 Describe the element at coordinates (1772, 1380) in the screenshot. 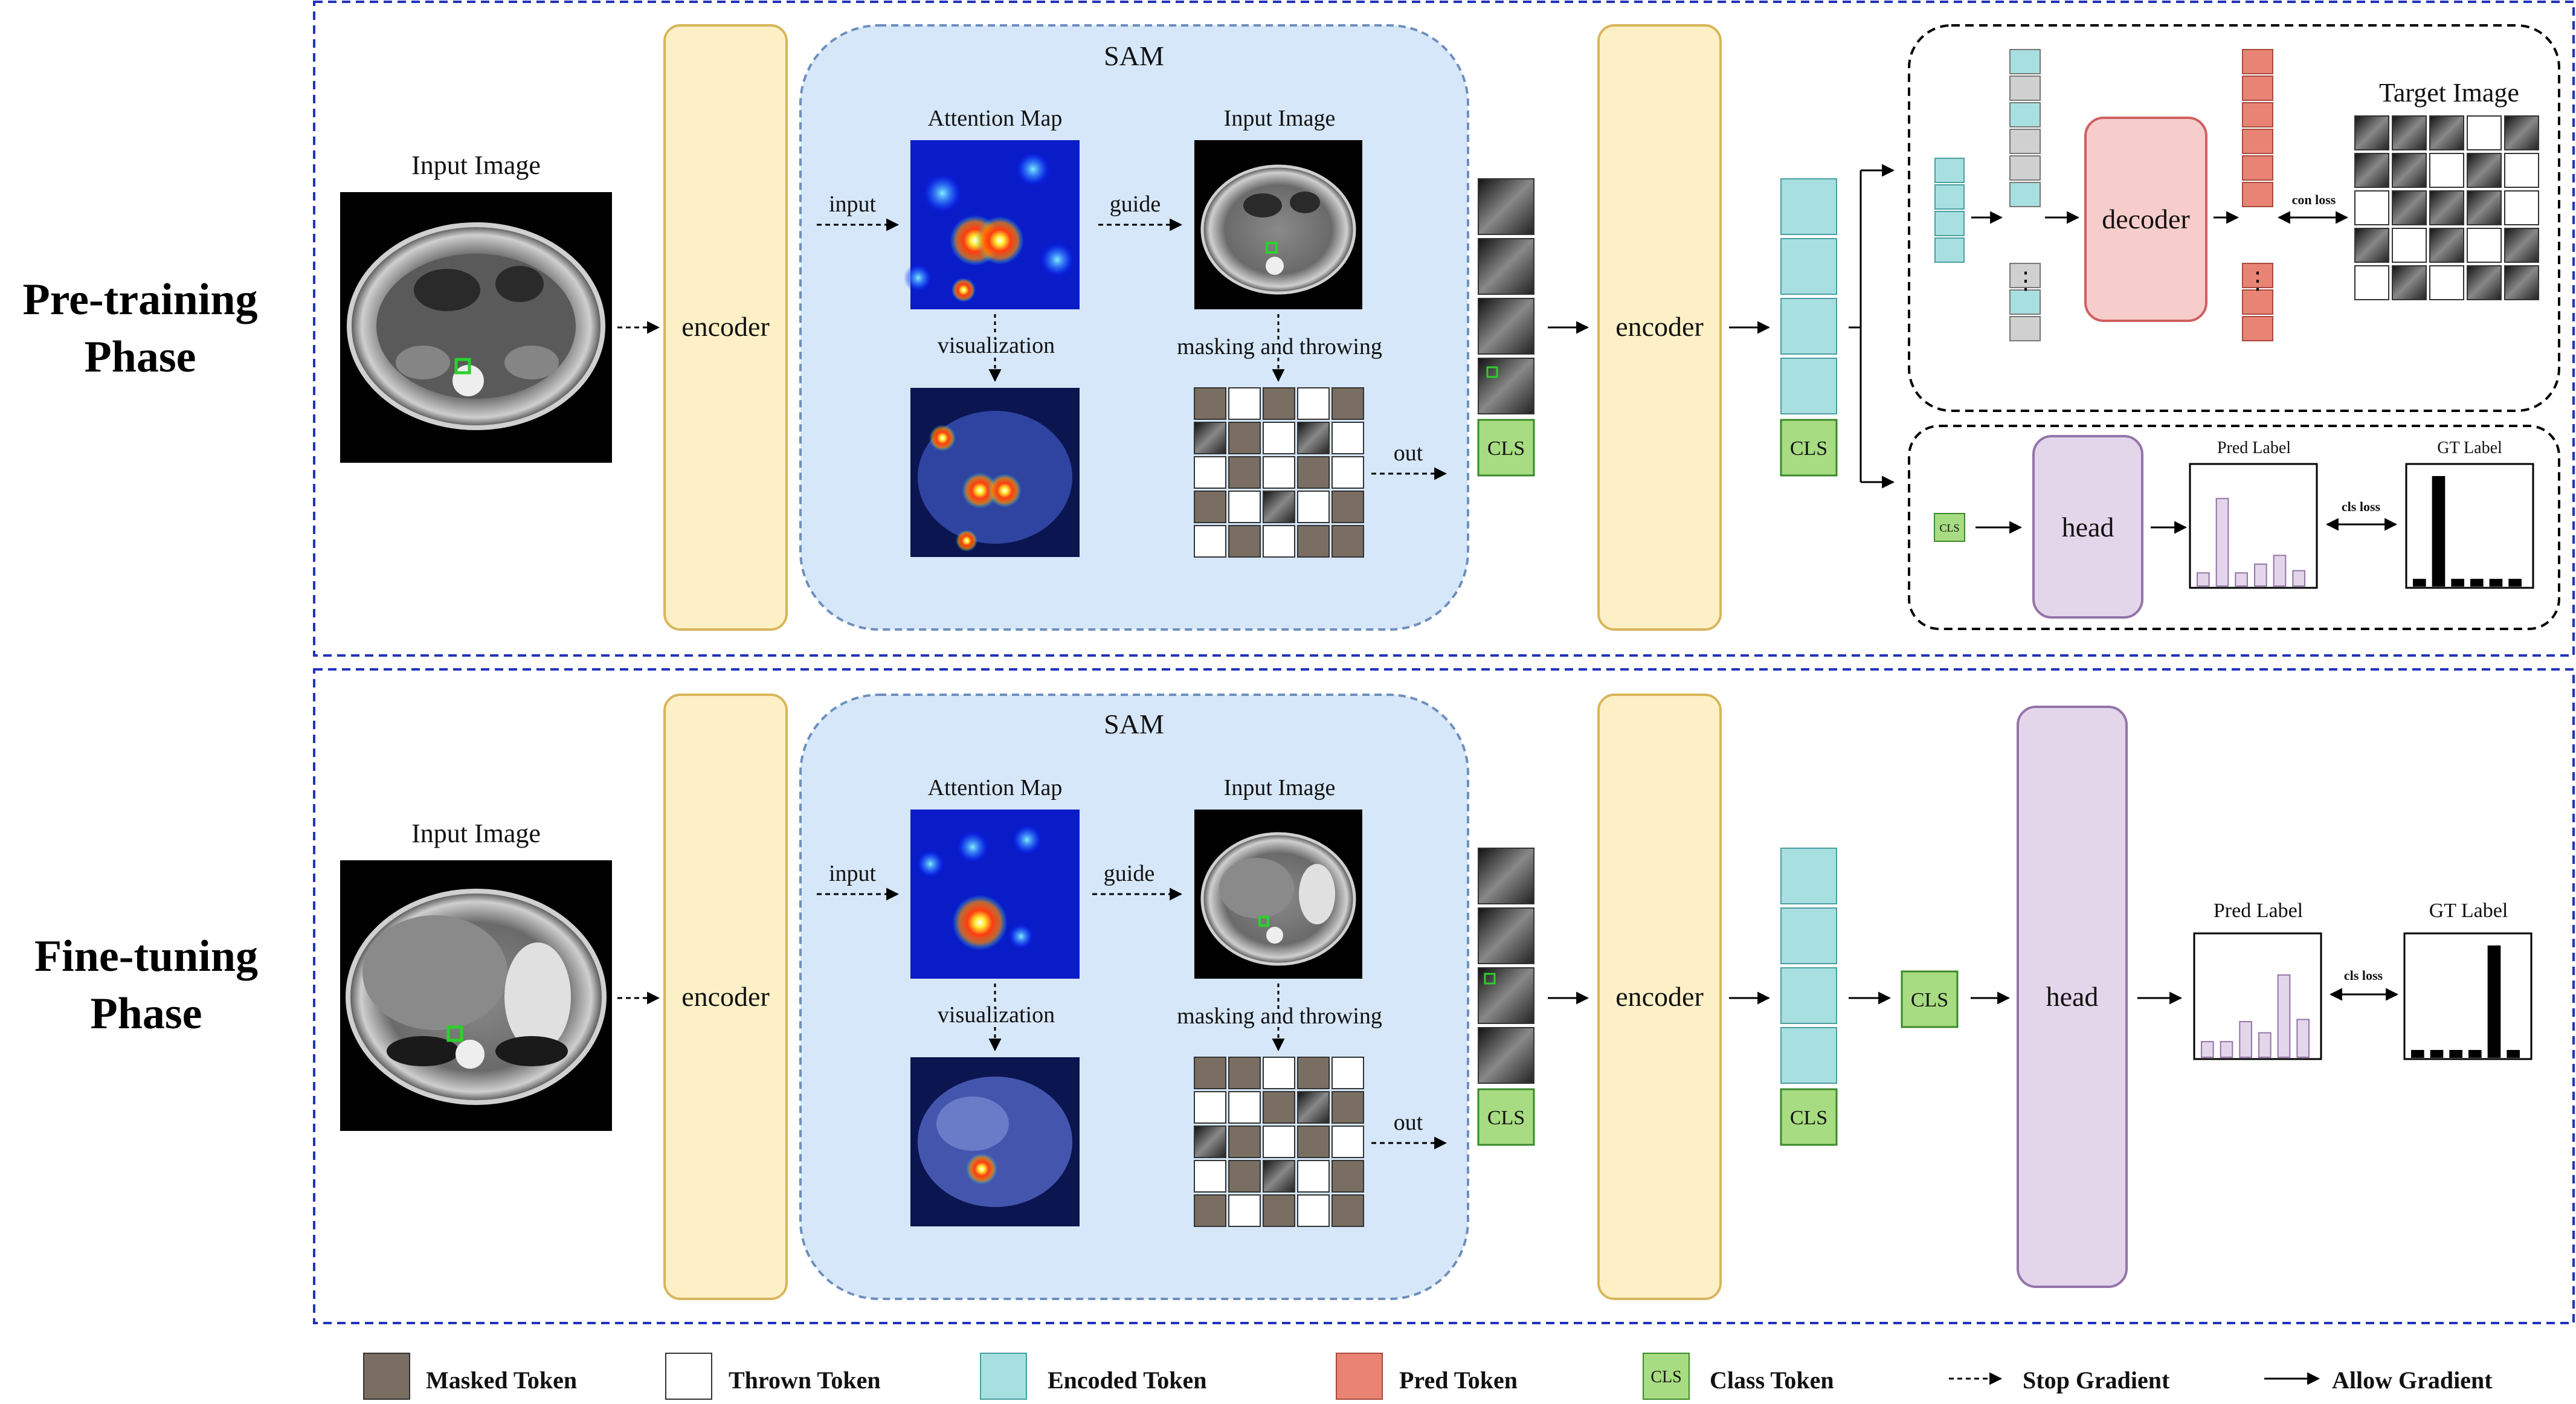

I see `legend-class-label: Class Token` at that location.